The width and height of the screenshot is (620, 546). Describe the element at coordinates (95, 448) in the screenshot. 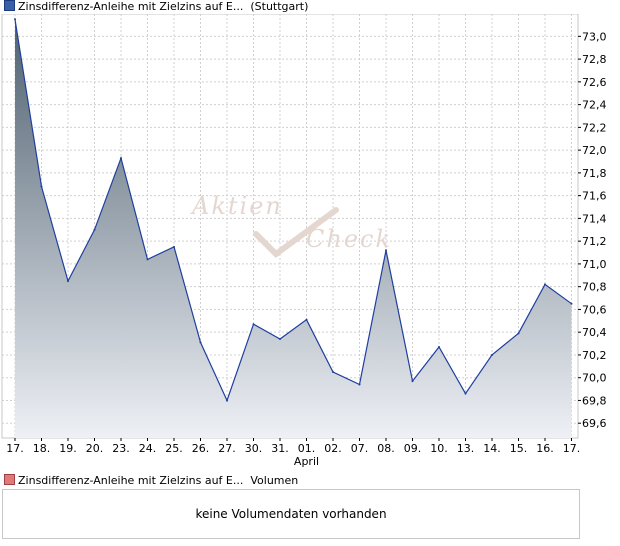

I see `x-tick-label: 20.` at that location.